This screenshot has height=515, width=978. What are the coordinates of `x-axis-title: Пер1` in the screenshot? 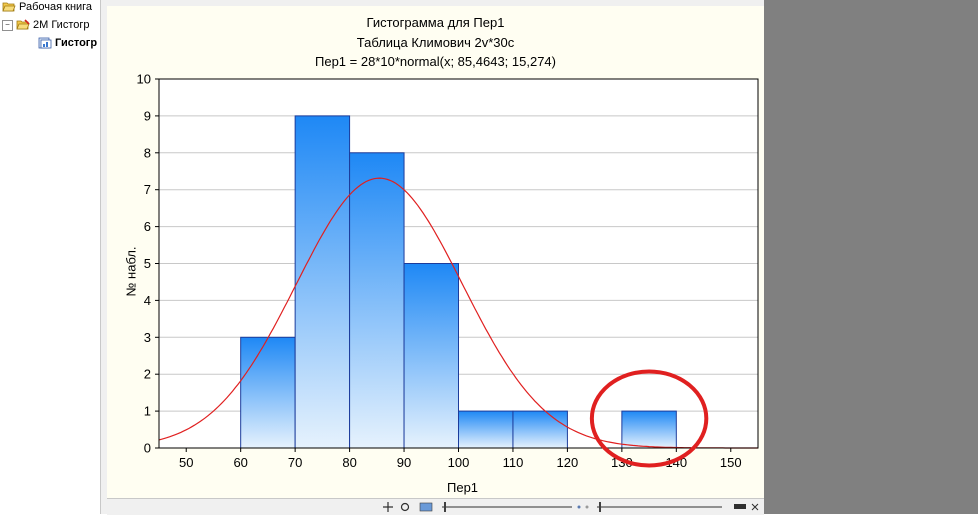 It's located at (463, 487).